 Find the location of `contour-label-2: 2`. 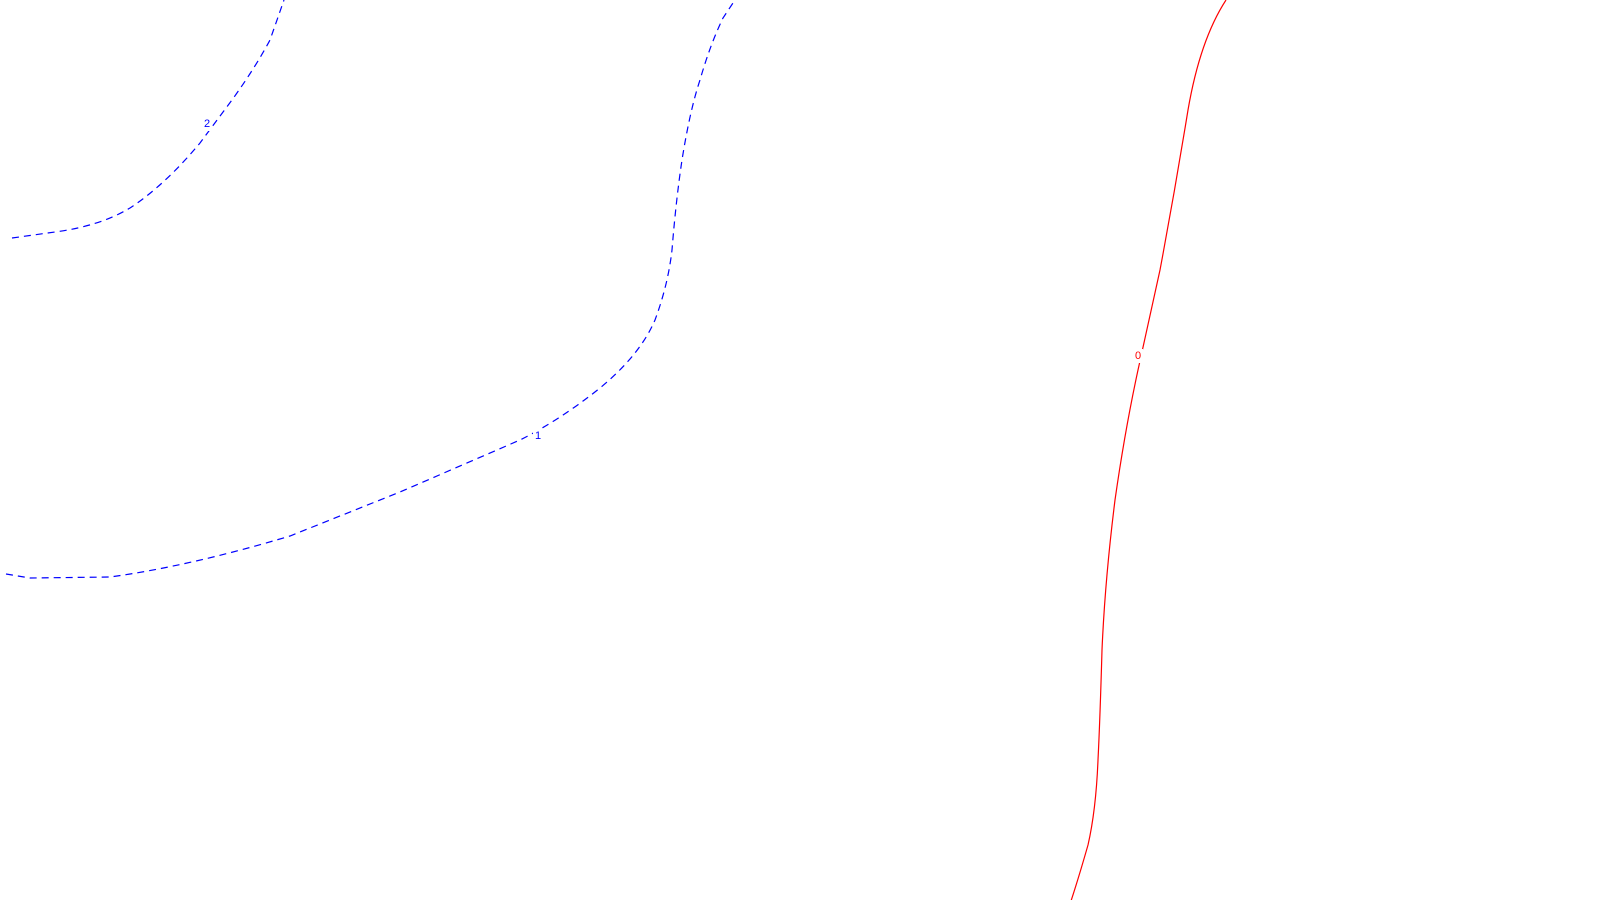

contour-label-2: 2 is located at coordinates (207, 124).